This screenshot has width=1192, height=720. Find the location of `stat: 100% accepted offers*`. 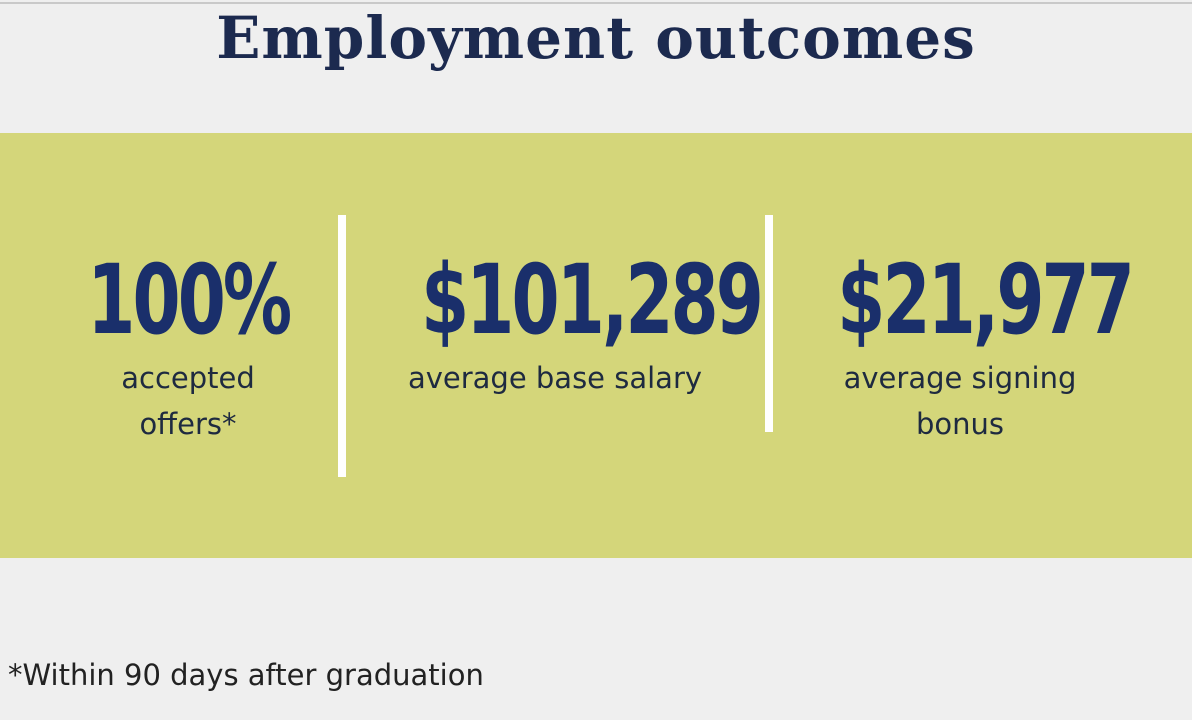

stat: 100% accepted offers* is located at coordinates (188, 346).